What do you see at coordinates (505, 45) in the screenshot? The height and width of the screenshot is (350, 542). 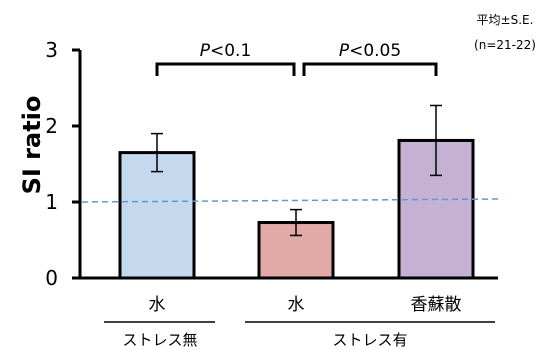 I see `stats-note-line2: (n=21-22)` at bounding box center [505, 45].